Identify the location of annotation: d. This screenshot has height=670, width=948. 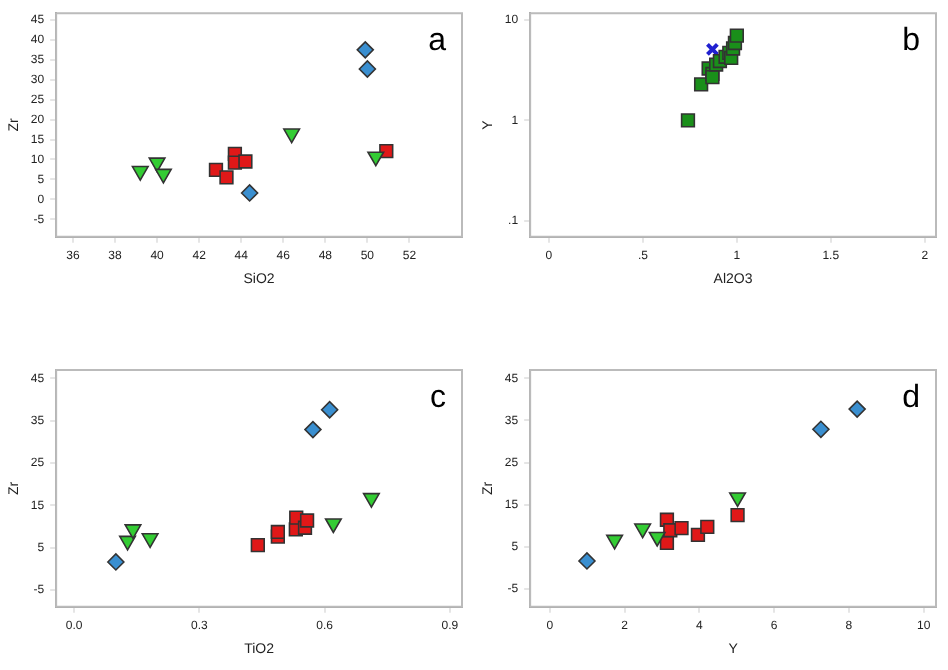
(911, 397).